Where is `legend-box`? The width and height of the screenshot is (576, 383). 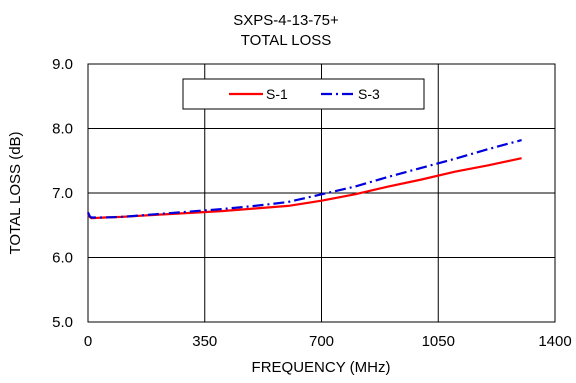 legend-box is located at coordinates (303, 94).